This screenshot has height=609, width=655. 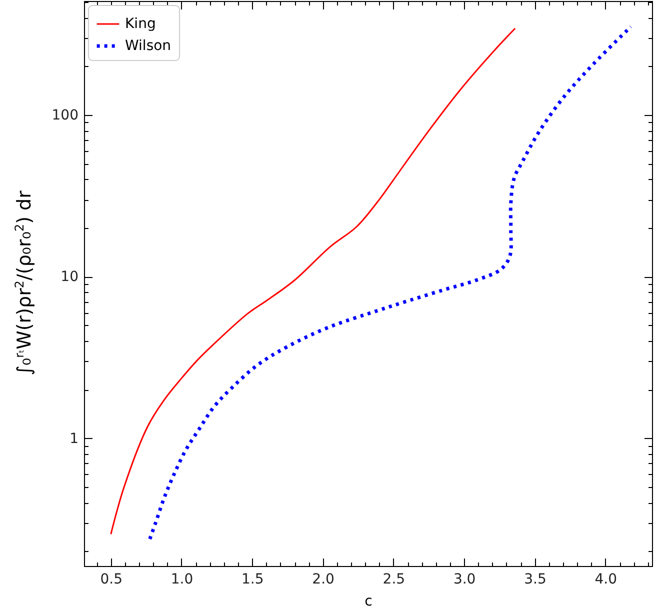 What do you see at coordinates (535, 580) in the screenshot?
I see `x-tick-label: 3.5` at bounding box center [535, 580].